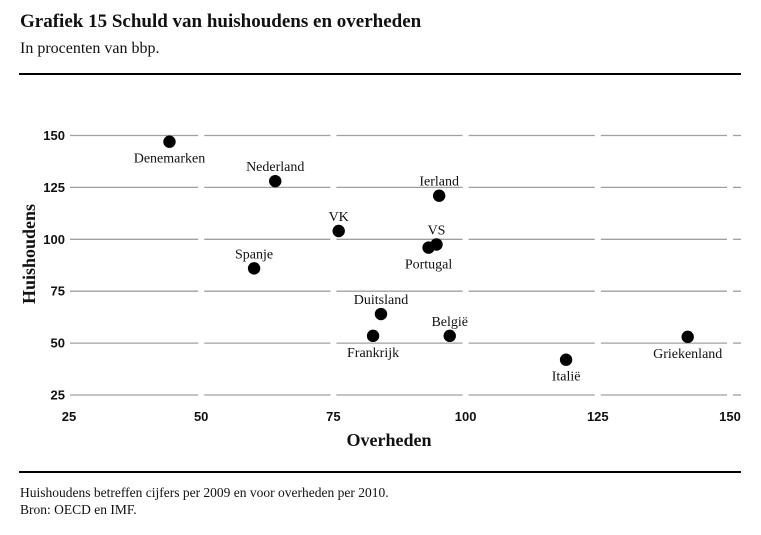  Describe the element at coordinates (29, 254) in the screenshot. I see `y-axis-label: Huishoudens` at that location.